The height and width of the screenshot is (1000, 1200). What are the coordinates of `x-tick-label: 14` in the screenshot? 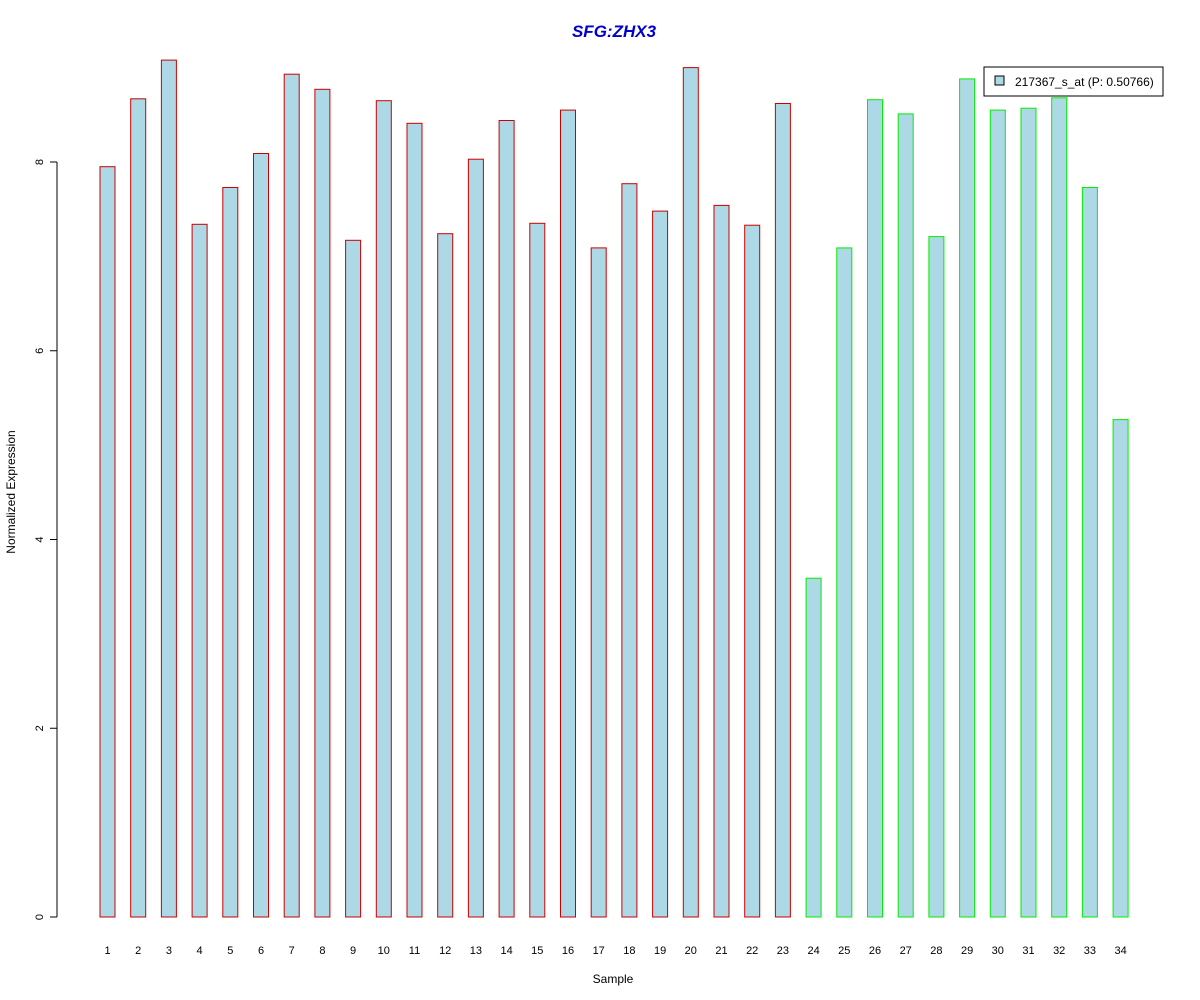 It's located at (506, 951).